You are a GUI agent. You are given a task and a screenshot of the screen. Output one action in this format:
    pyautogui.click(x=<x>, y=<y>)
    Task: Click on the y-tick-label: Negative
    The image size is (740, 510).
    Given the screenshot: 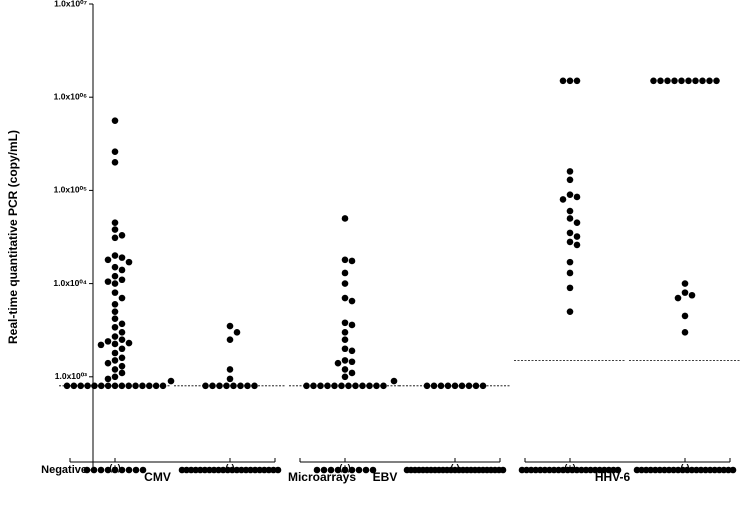 What is the action you would take?
    pyautogui.click(x=64, y=470)
    